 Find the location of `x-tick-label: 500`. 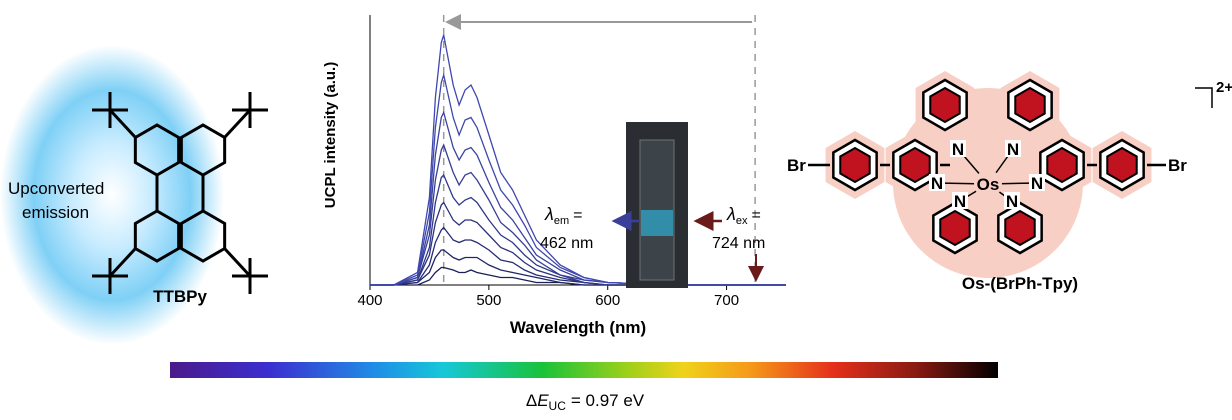

x-tick-label: 500 is located at coordinates (488, 300).